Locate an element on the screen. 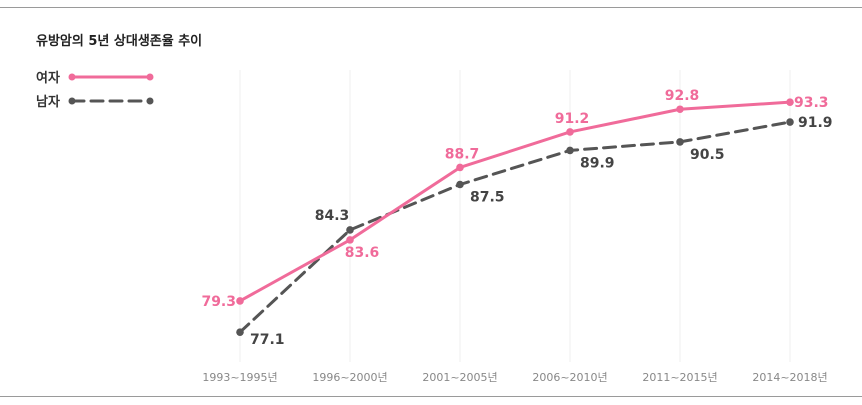 Image resolution: width=862 pixels, height=405 pixels. legend-label-male: 남자 is located at coordinates (48, 102).